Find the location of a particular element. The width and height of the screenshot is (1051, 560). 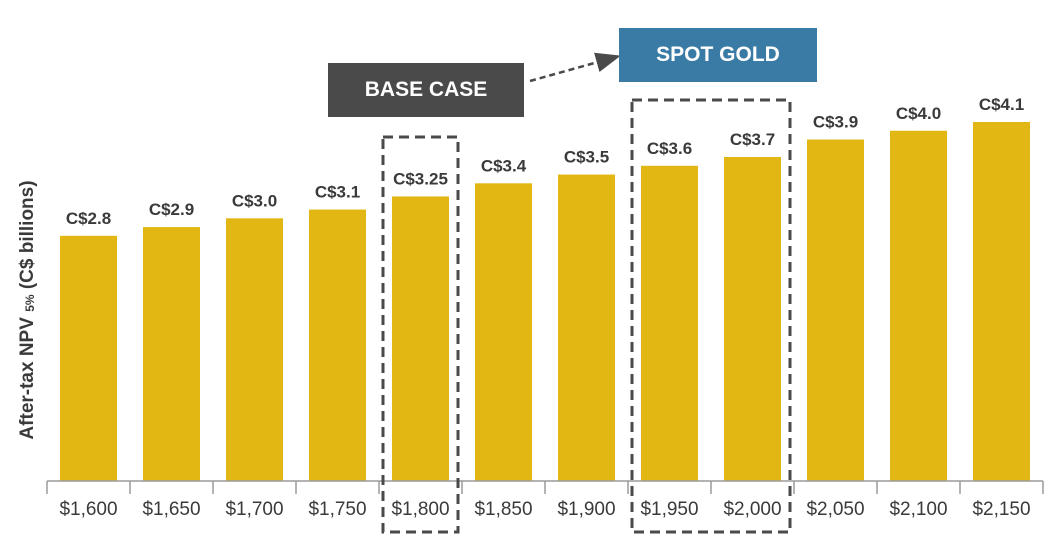

x-tick-label: $2,000 is located at coordinates (752, 509).